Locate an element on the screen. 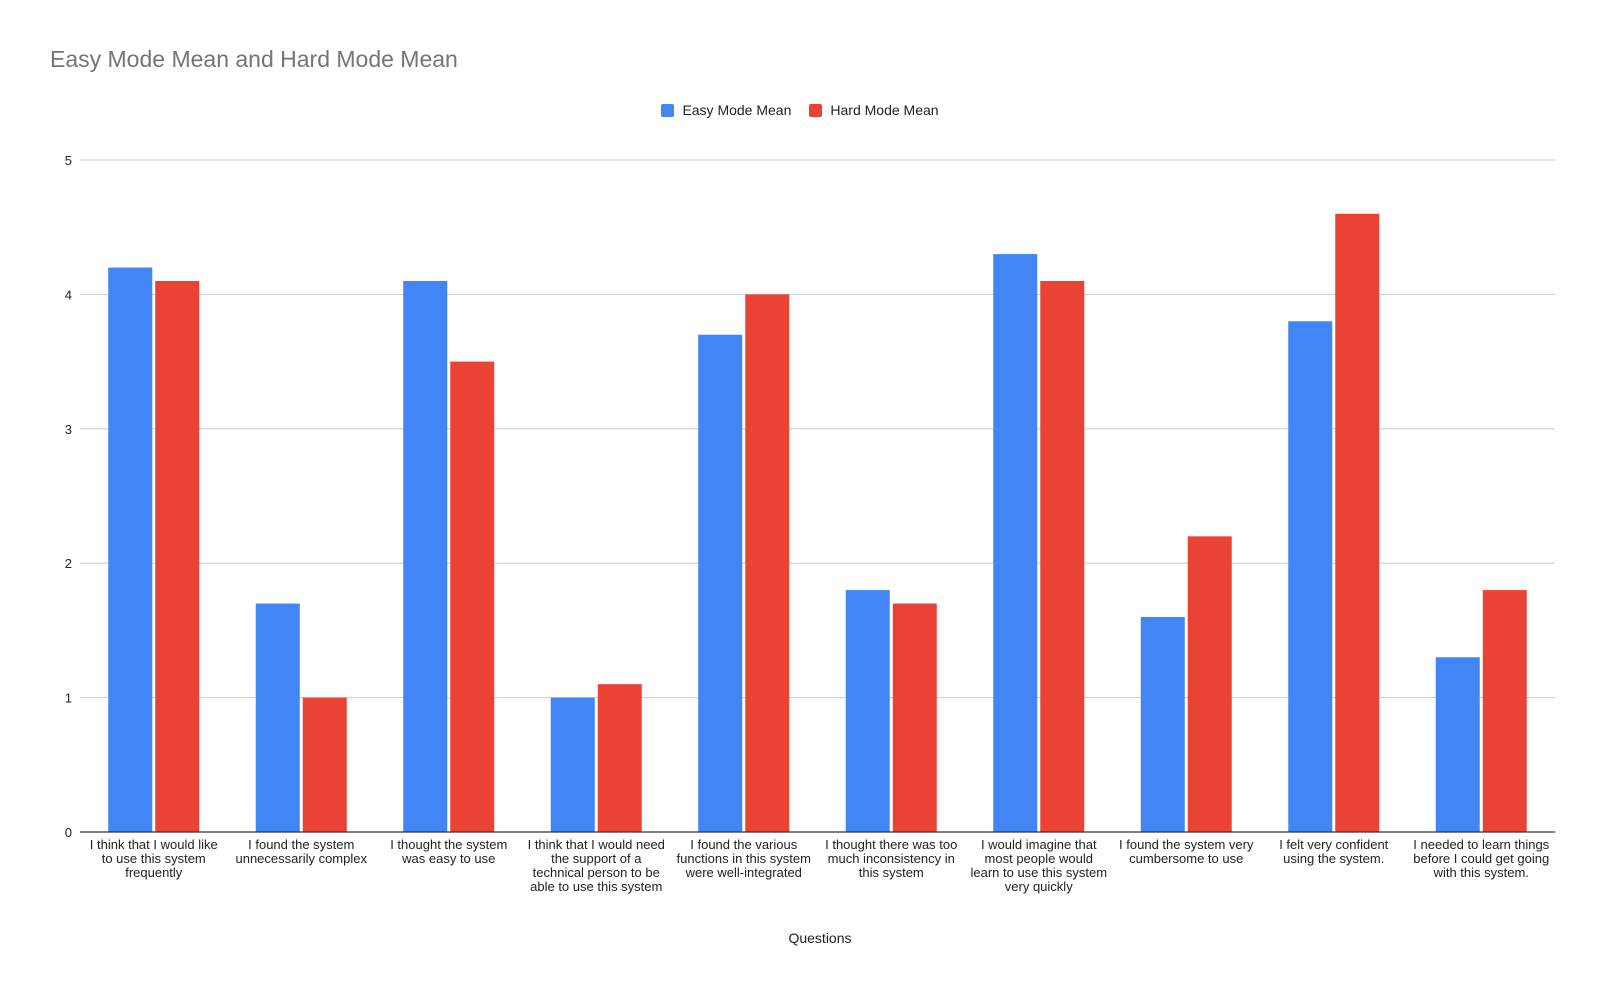 The height and width of the screenshot is (991, 1600). y-tick-label: 1 is located at coordinates (68, 698).